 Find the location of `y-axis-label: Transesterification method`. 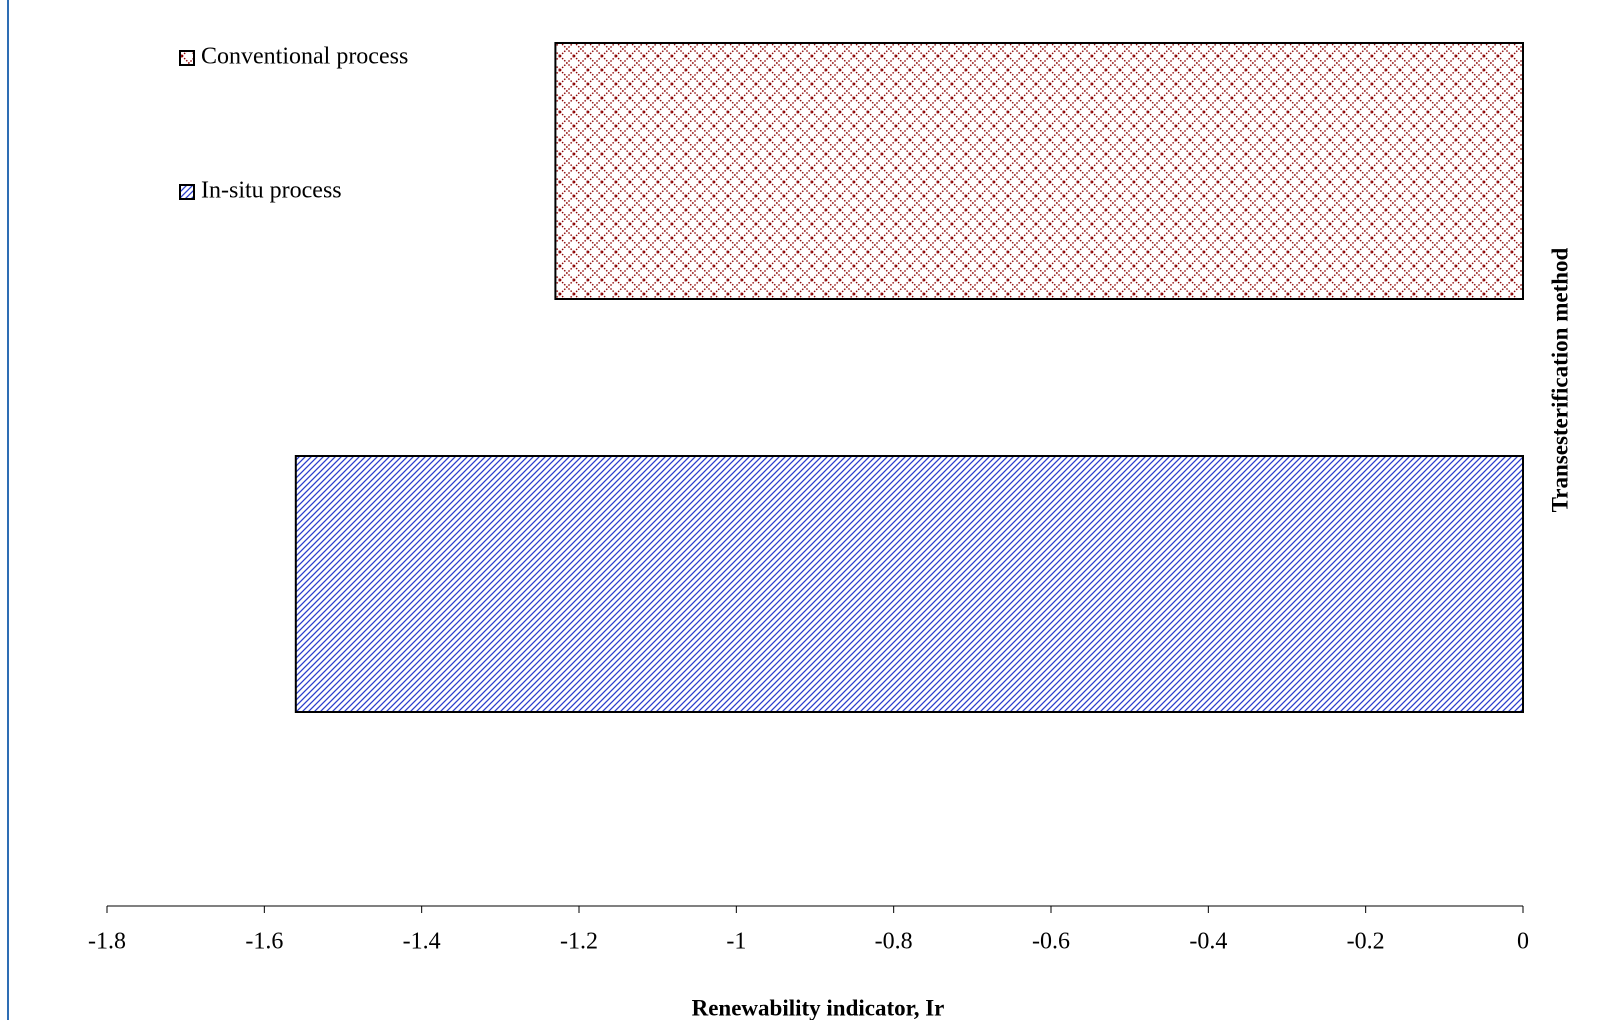

y-axis-label: Transesterification method is located at coordinates (1559, 379).